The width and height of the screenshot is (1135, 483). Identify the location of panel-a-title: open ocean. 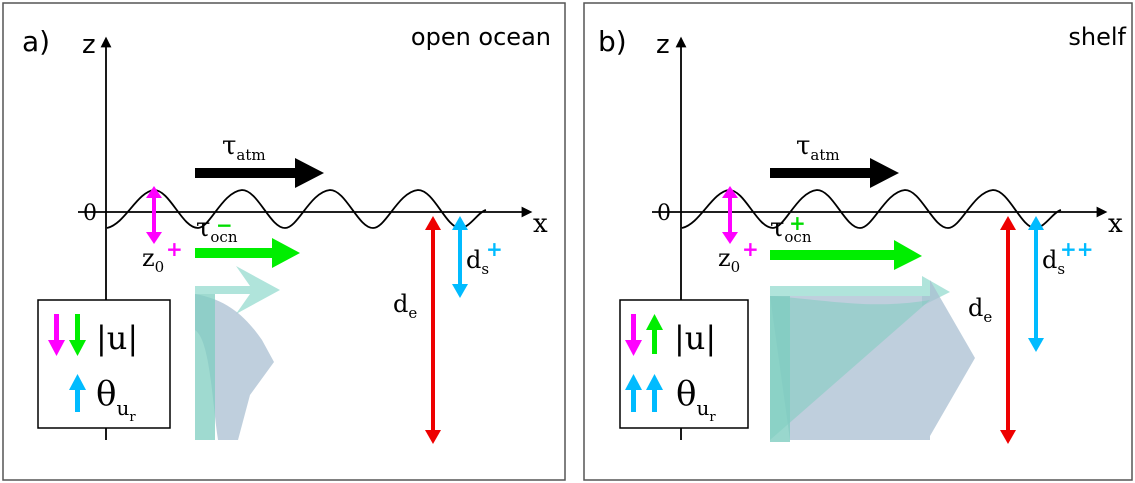
(481, 37).